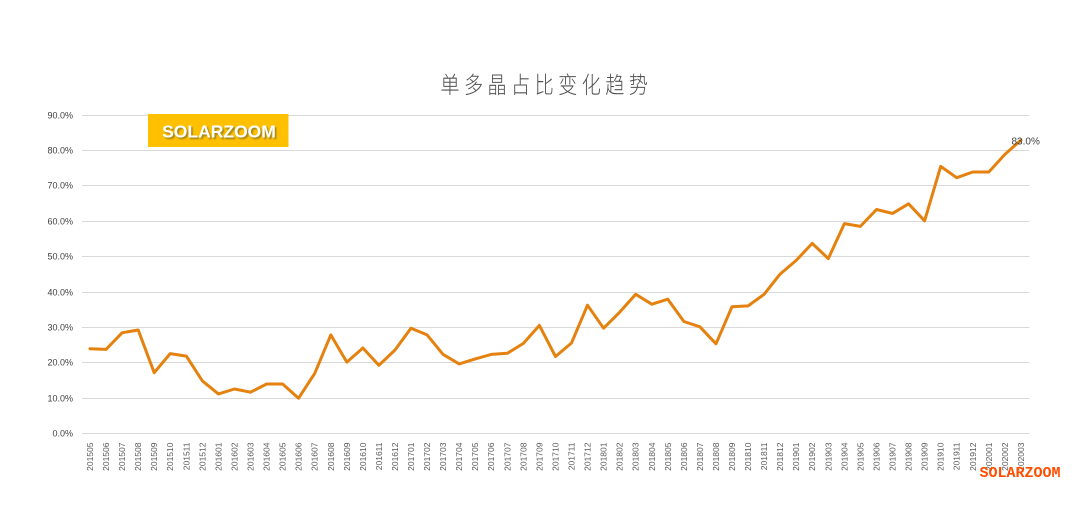 The height and width of the screenshot is (512, 1080). Describe the element at coordinates (668, 456) in the screenshot. I see `svg-text: 201805` at that location.